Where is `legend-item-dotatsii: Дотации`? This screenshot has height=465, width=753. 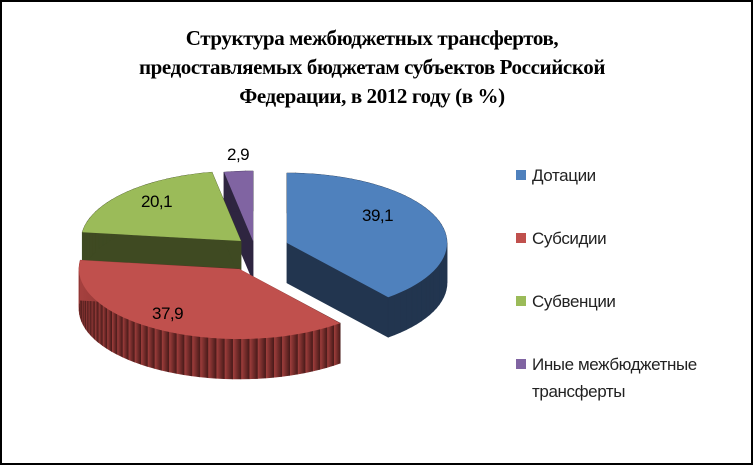
legend-item-dotatsii: Дотации is located at coordinates (631, 193).